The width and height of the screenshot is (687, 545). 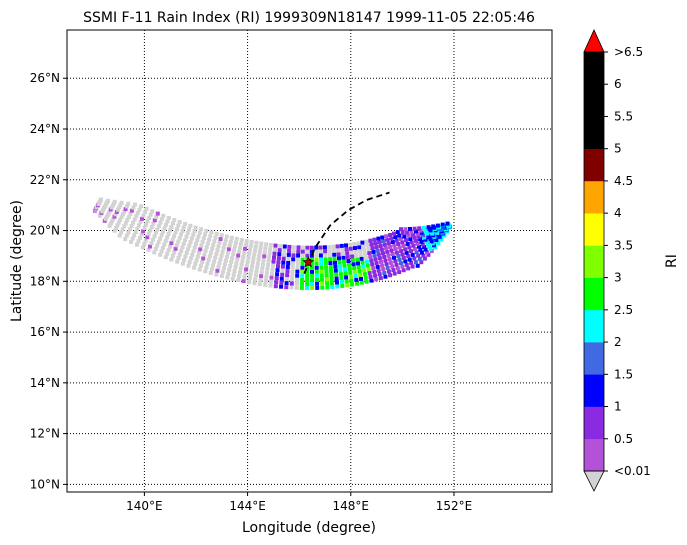 What do you see at coordinates (45, 180) in the screenshot?
I see `y-tick-label: 22°N` at bounding box center [45, 180].